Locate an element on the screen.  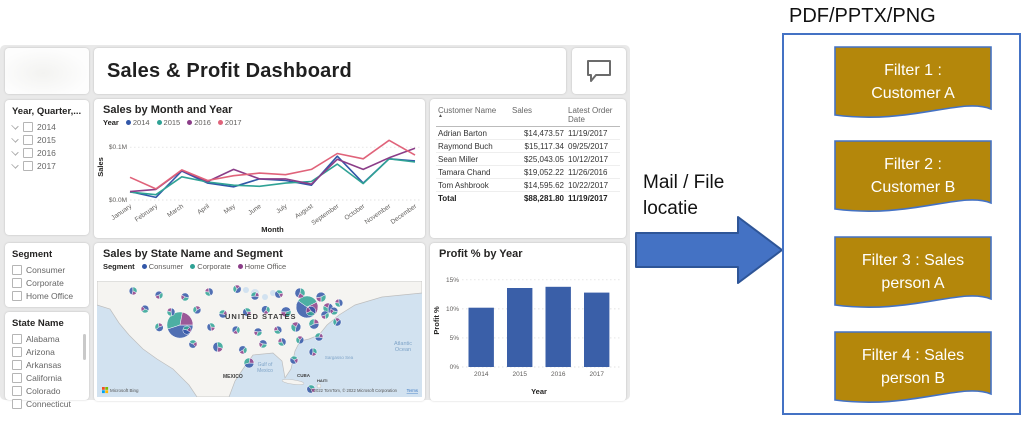
state-option-arkansas: Arkansas is located at coordinates (47, 364).